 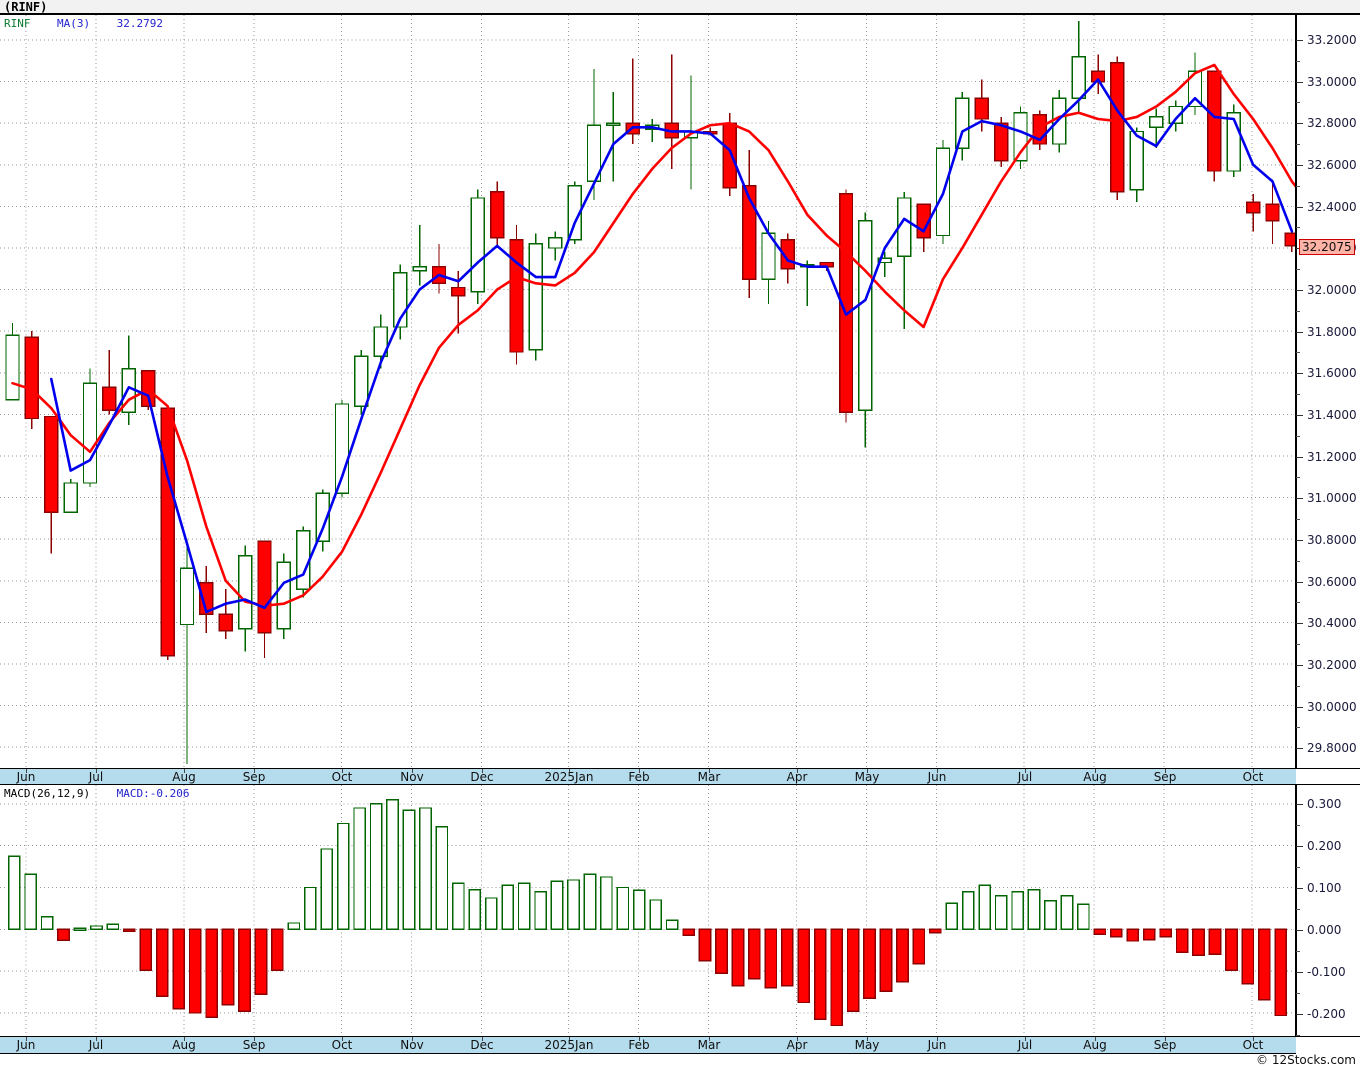 What do you see at coordinates (184, 777) in the screenshot?
I see `date-price-label: Aug` at bounding box center [184, 777].